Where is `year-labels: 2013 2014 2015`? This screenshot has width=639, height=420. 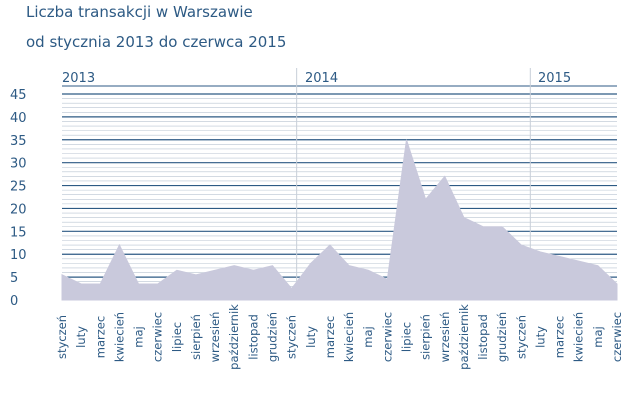
year-labels: 2013 2014 2015 is located at coordinates (316, 78).